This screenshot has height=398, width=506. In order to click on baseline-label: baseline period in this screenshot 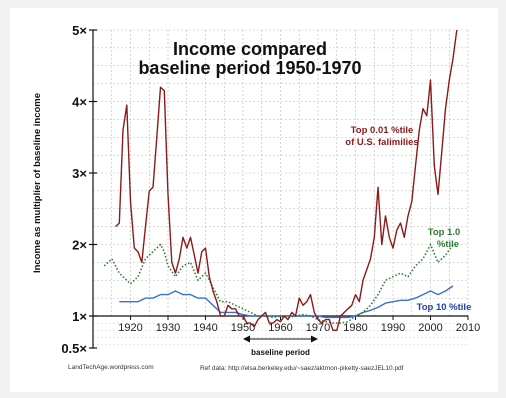, I will do `click(280, 352)`.